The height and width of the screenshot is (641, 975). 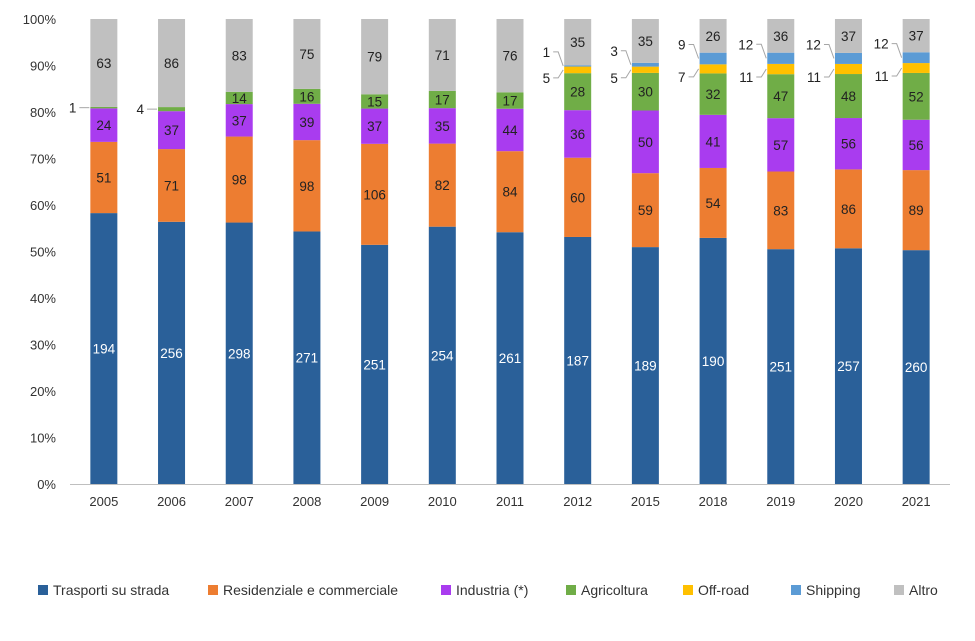 I want to click on data-label: 11, so click(x=814, y=77).